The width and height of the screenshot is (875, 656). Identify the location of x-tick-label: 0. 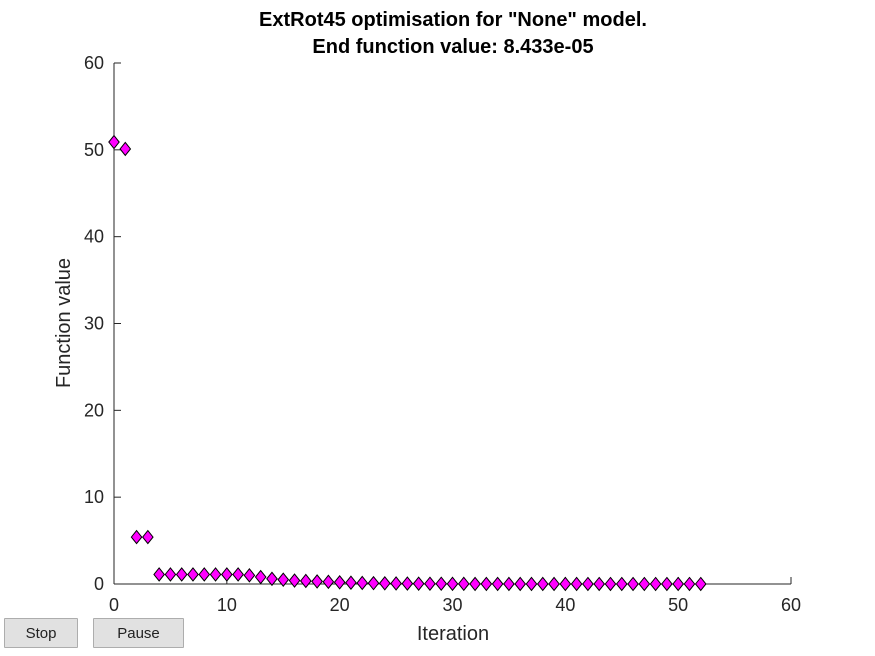
(114, 605).